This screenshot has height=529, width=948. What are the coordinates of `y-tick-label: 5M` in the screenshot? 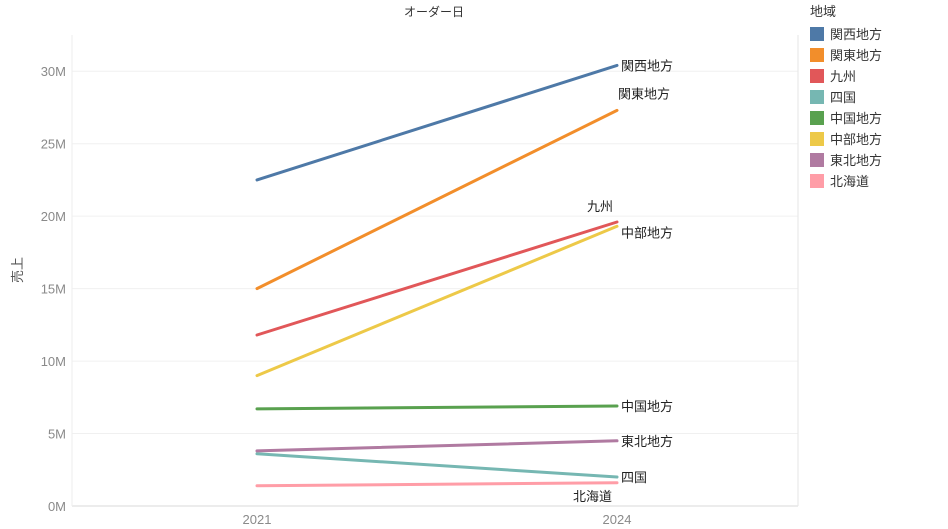 It's located at (57, 434).